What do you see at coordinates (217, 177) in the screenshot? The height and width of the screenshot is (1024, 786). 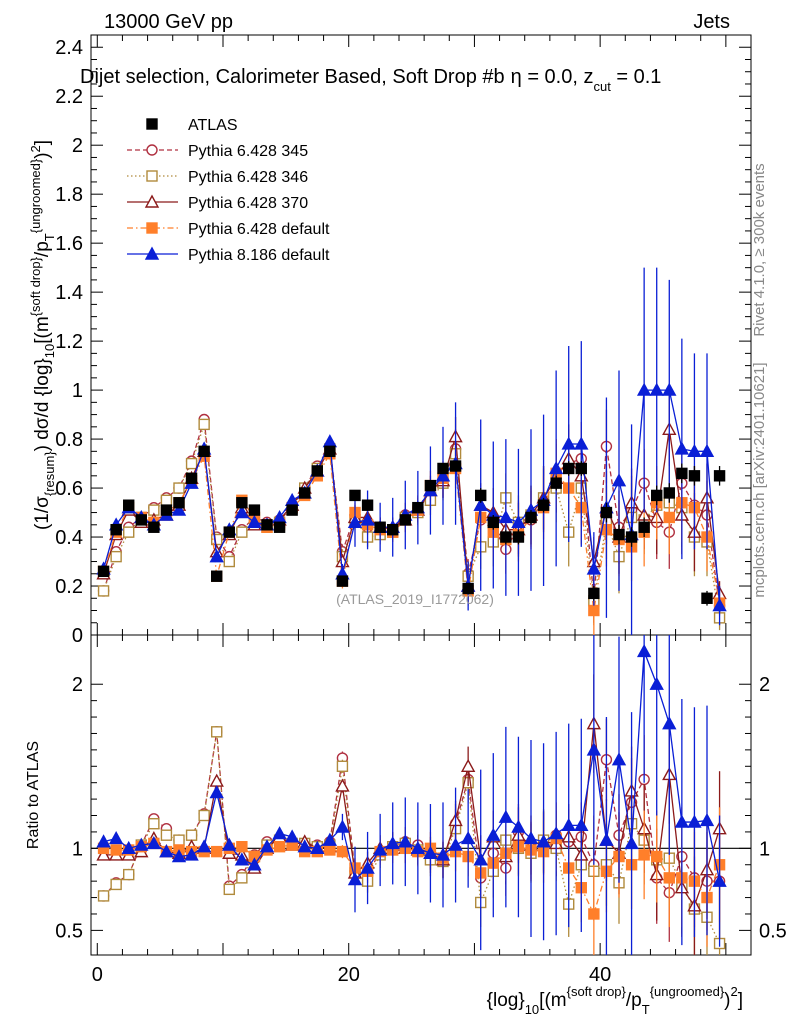 I see `legend-item: Pythia 6.428 346` at bounding box center [217, 177].